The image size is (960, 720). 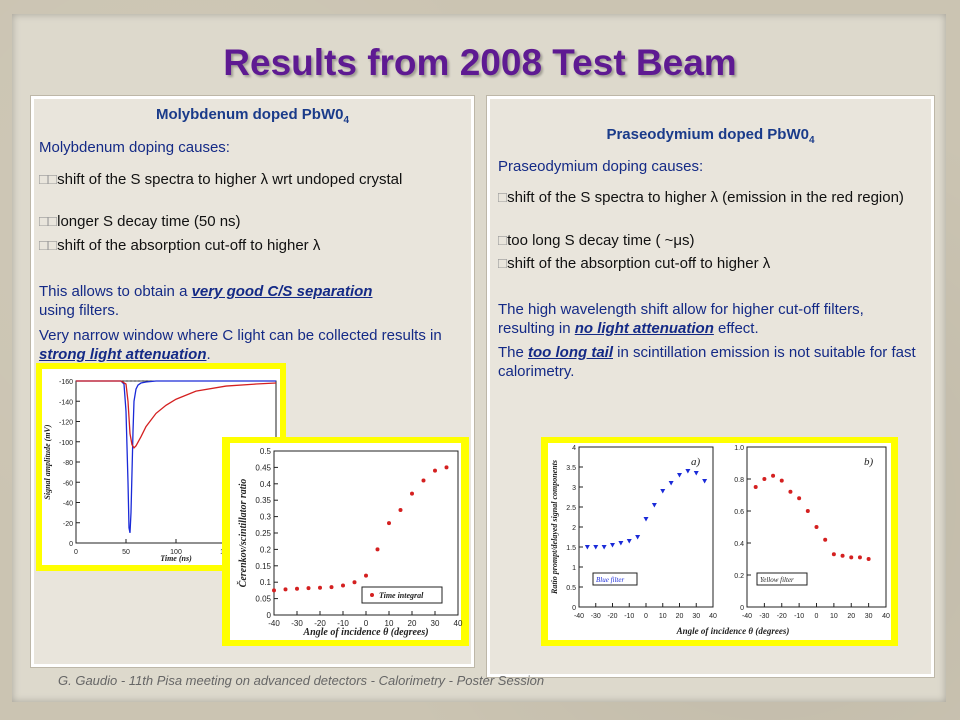 I want to click on y-tick-label: 1.0, so click(x=739, y=448).